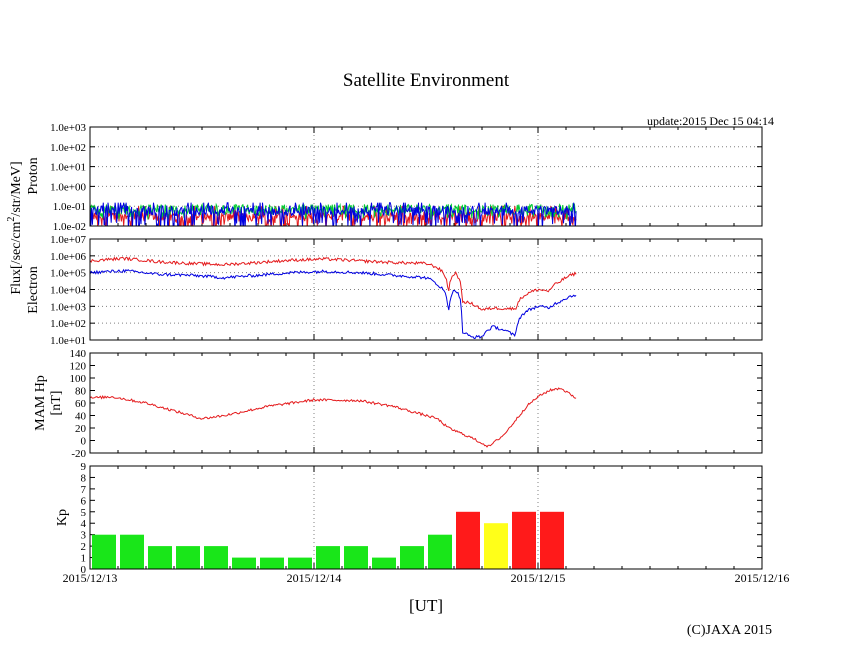 The image size is (846, 655). What do you see at coordinates (84, 490) in the screenshot?
I see `y-tick-label: 7` at bounding box center [84, 490].